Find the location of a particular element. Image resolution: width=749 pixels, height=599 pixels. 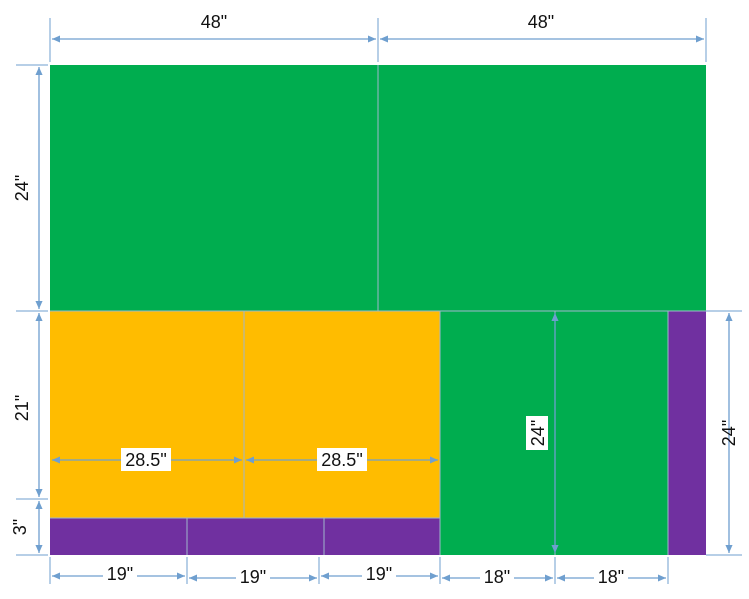

dimension-label-bottom-3: 19" is located at coordinates (379, 574).